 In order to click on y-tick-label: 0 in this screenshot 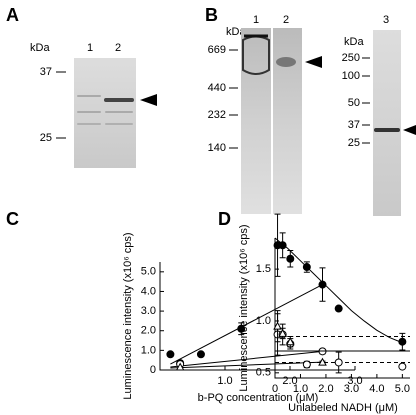, I will do `click(153, 370)`.